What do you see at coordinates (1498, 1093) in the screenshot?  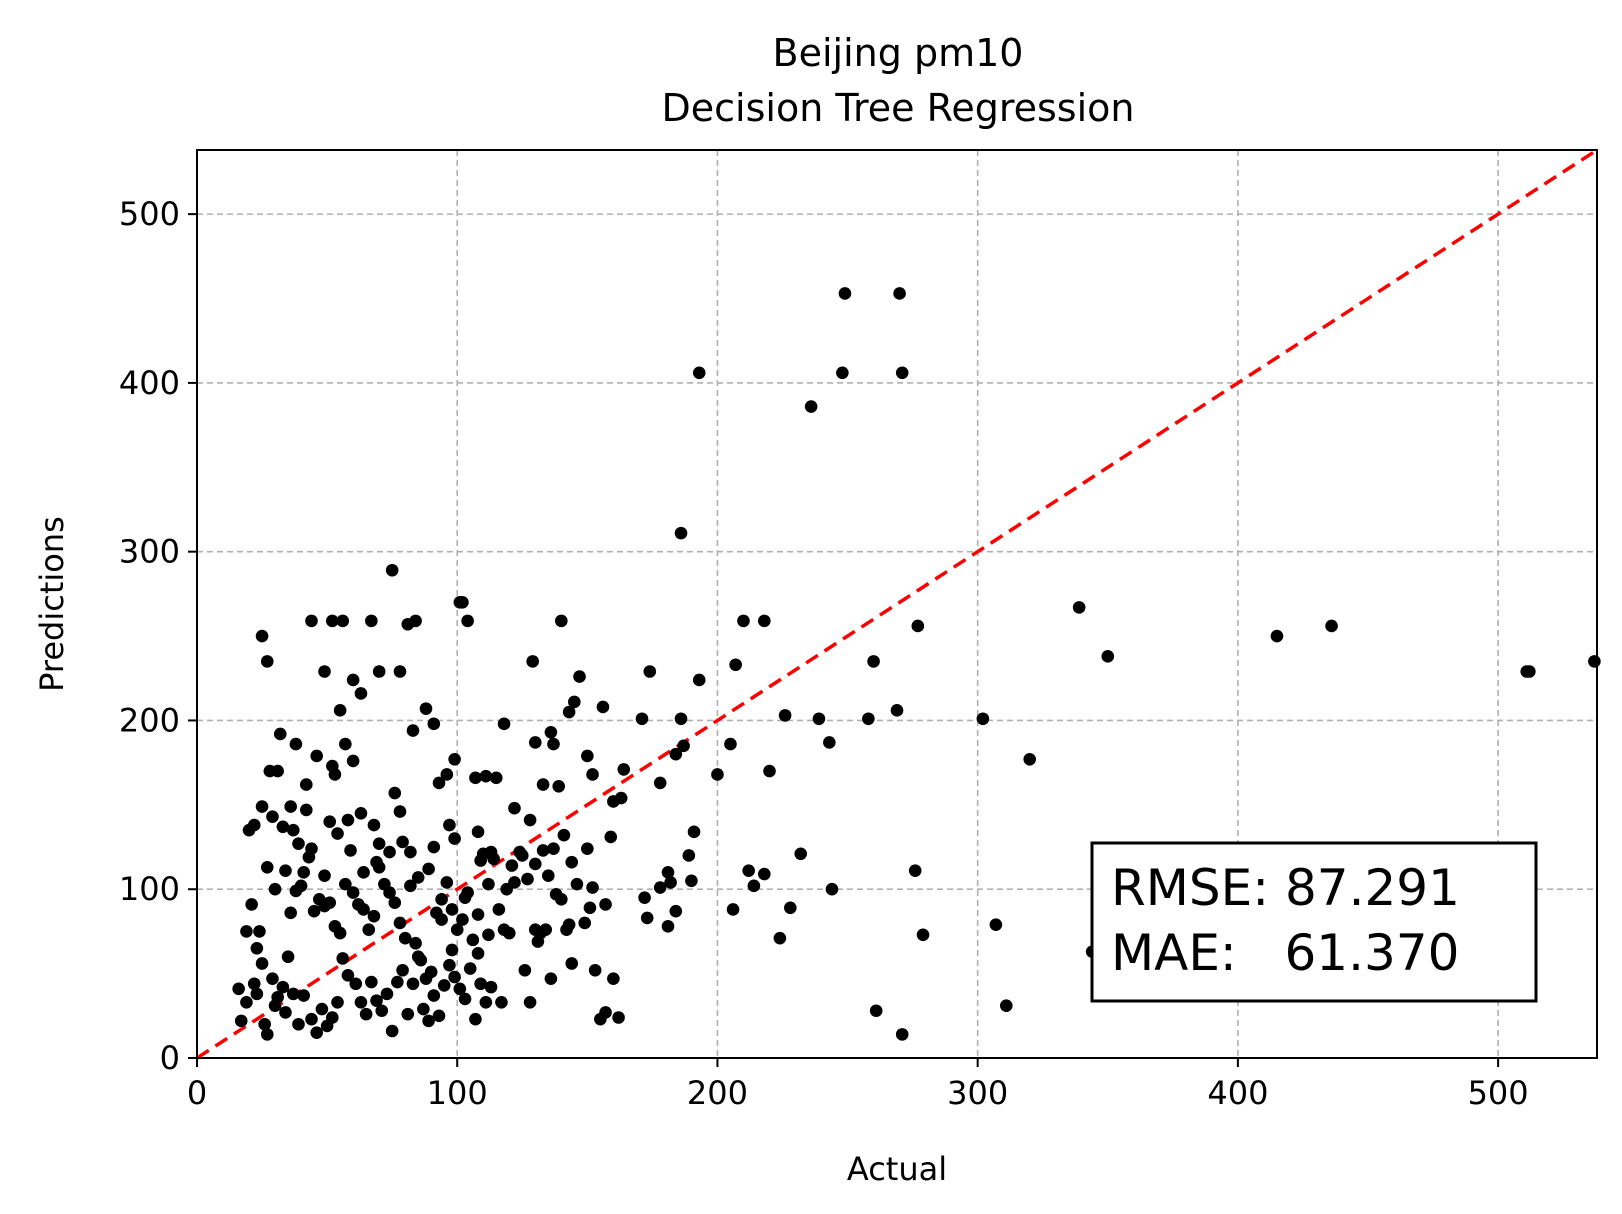 I see `x-tick-label: 500` at bounding box center [1498, 1093].